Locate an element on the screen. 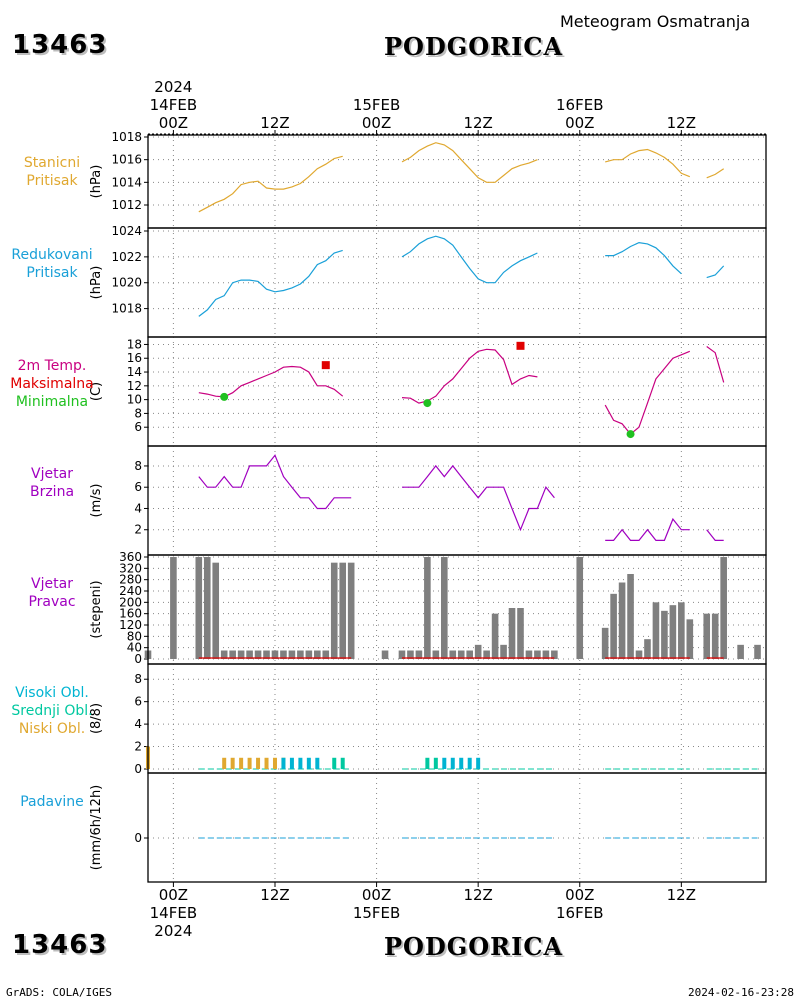  panel-unit-label: (mm/6h/12h) is located at coordinates (96, 828).